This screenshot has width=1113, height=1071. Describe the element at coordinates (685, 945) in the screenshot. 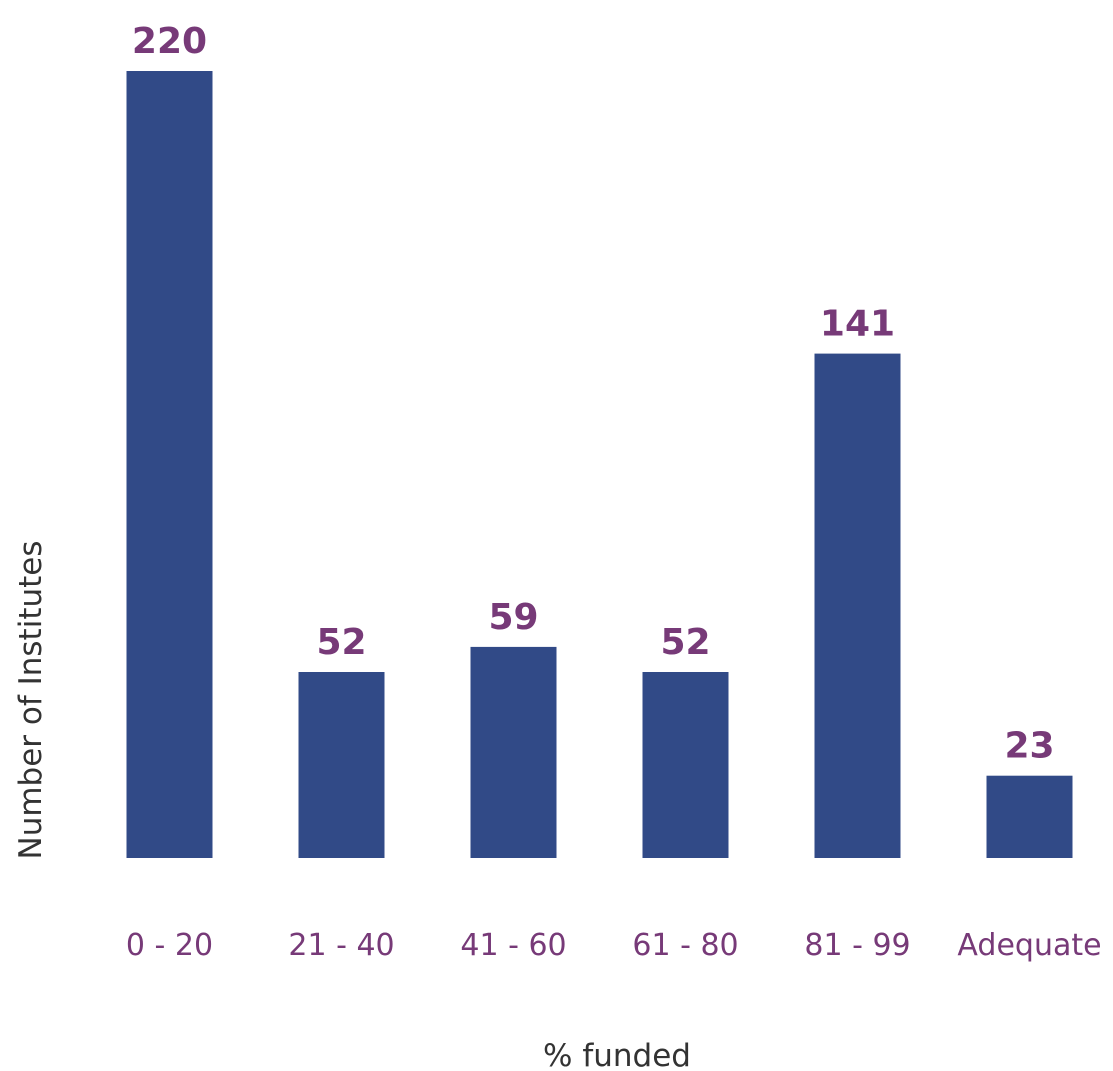

I see `x-tick-label-3: 61 - 80` at that location.